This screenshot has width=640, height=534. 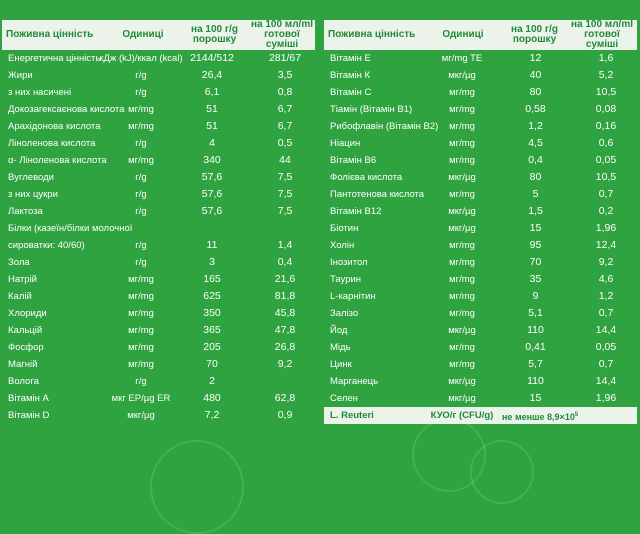 I want to click on cell-per-100ml: 10,5, so click(x=606, y=177).